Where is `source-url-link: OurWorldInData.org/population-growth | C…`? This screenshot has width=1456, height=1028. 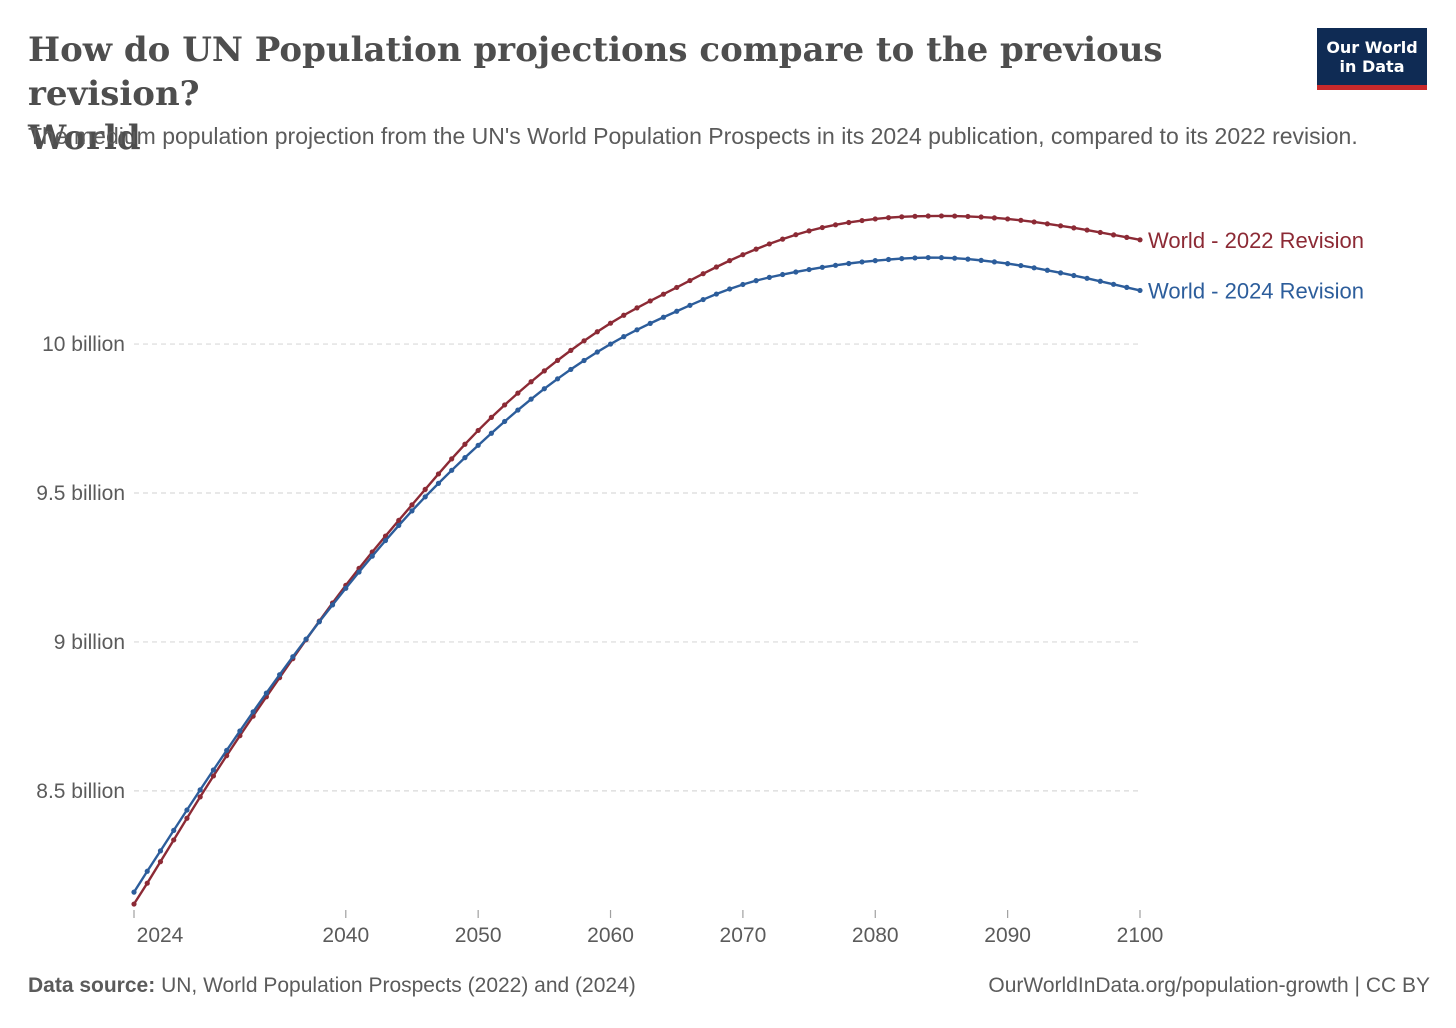 source-url-link: OurWorldInData.org/population-growth | C… is located at coordinates (1209, 985).